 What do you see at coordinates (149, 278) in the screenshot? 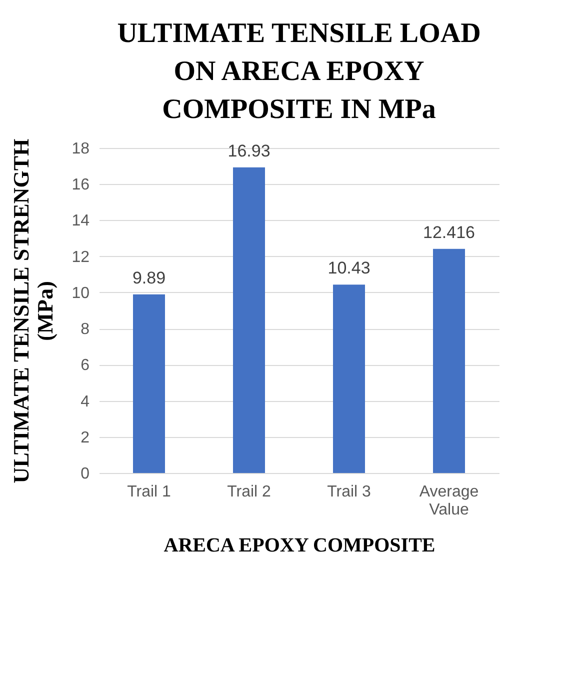
I see `data-label: 9.89` at bounding box center [149, 278].